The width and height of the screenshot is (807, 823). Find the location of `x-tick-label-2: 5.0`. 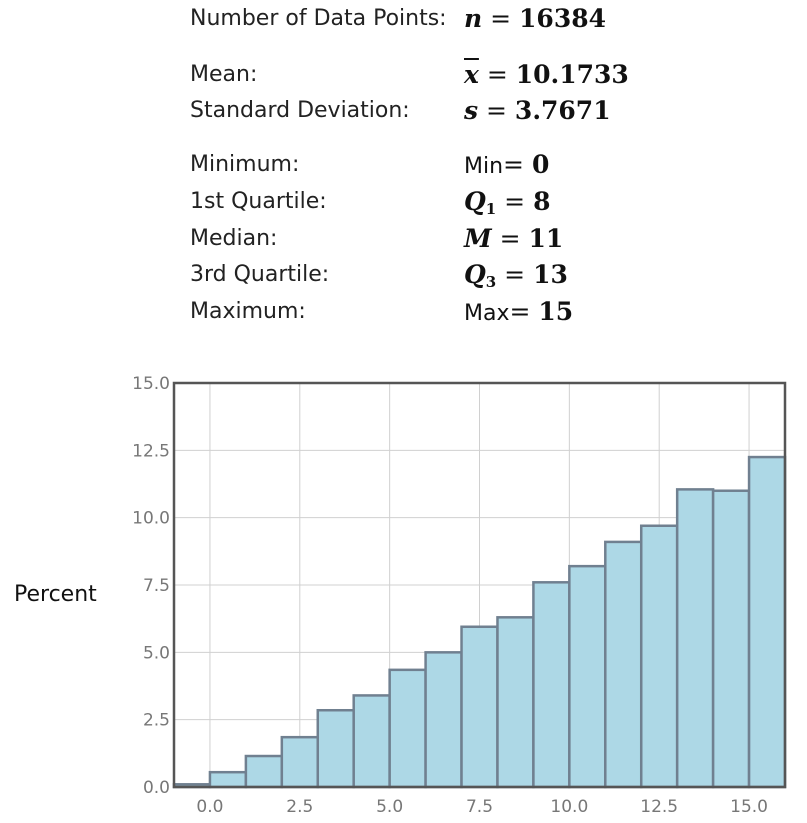

x-tick-label-2: 5.0 is located at coordinates (389, 807).